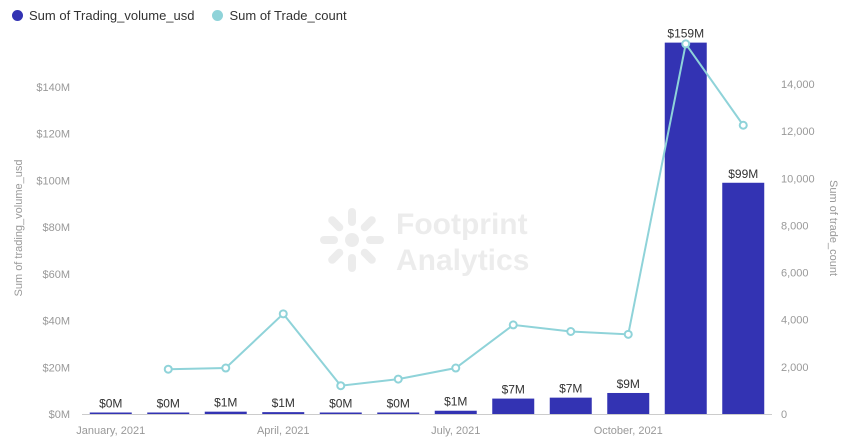 This screenshot has width=847, height=440. Describe the element at coordinates (462, 260) in the screenshot. I see `watermark-text-line2: Analytics` at that location.